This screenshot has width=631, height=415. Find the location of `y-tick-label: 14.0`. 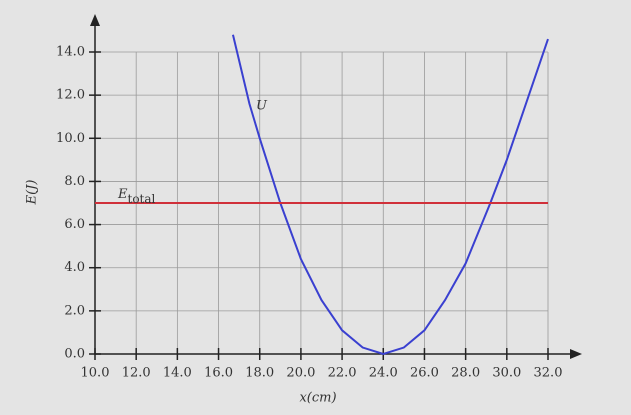

y-tick-label: 14.0 is located at coordinates (70, 52).